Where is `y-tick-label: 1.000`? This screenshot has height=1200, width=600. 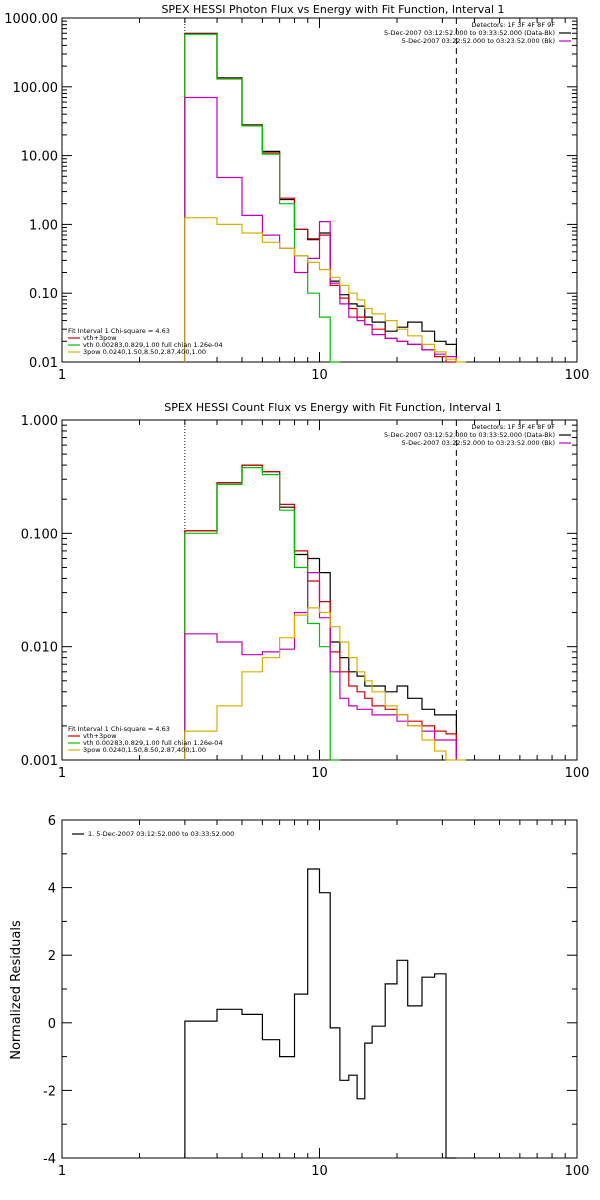 y-tick-label: 1.000 is located at coordinates (39, 421).